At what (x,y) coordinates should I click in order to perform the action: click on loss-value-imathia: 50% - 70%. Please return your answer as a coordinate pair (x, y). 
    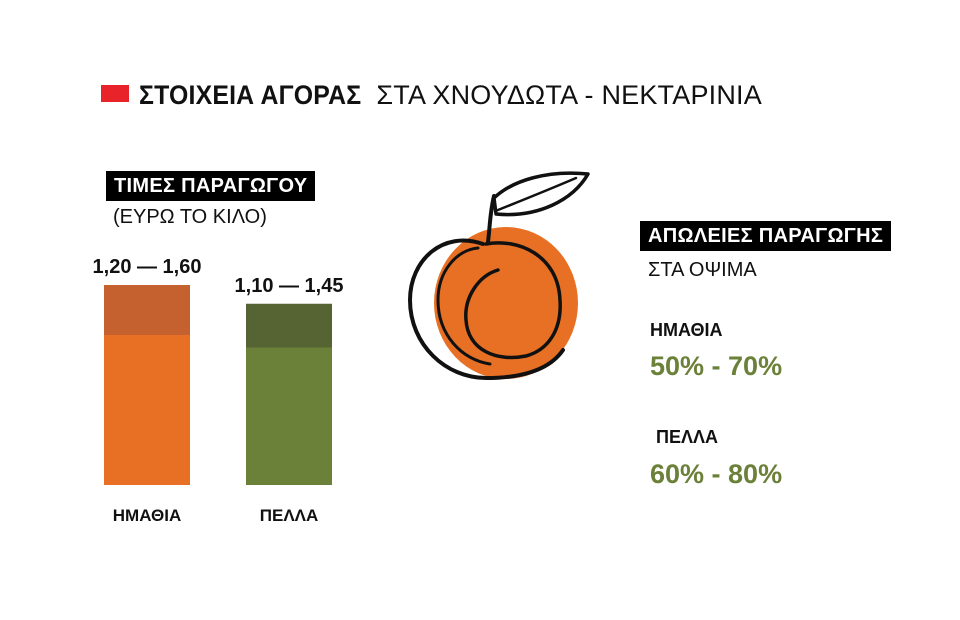
    Looking at the image, I should click on (716, 366).